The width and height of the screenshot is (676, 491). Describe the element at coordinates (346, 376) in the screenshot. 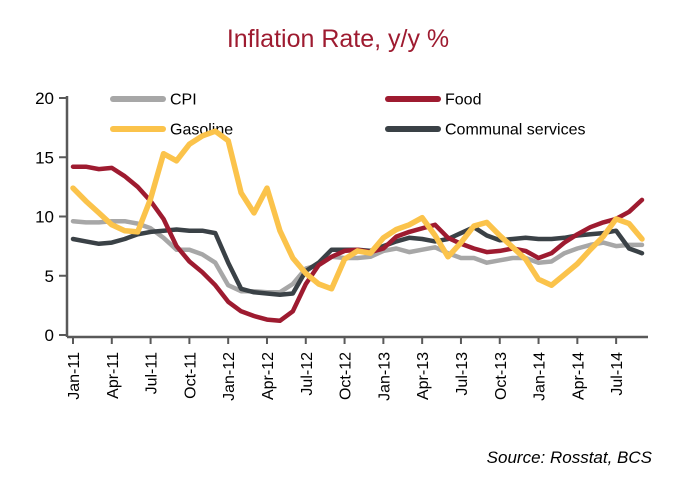

I see `x-tick-label-oct-12: Oct-12` at that location.